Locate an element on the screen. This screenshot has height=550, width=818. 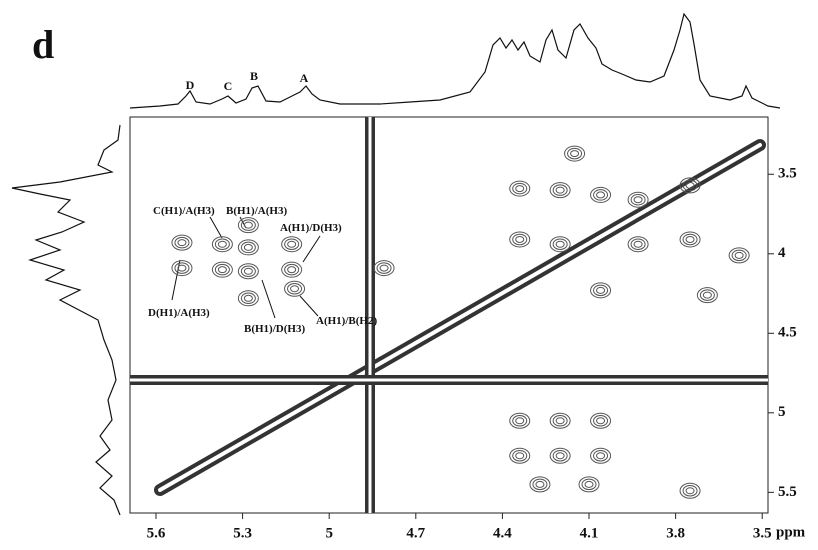
x-tick-label: 3.8 is located at coordinates (675, 533).